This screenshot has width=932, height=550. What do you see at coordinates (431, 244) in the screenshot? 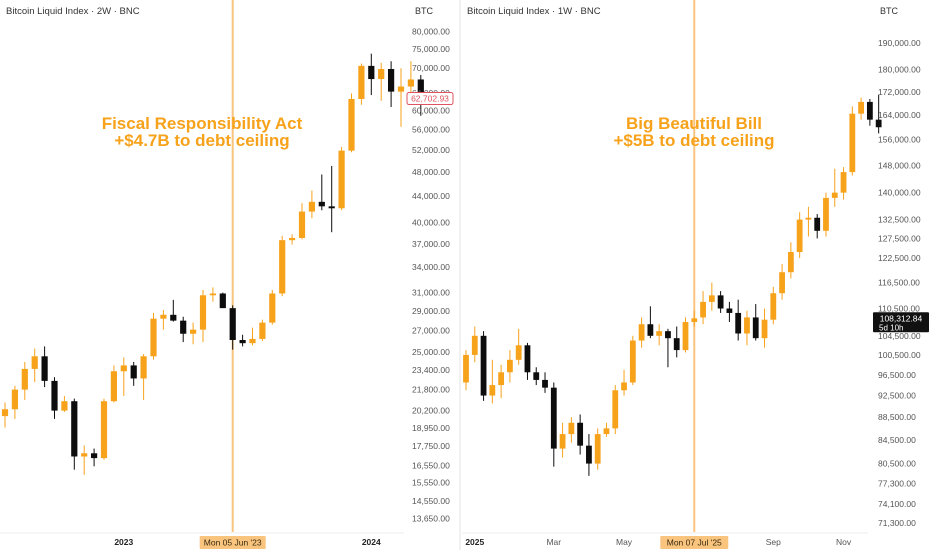
I see `left-y-tick-label: 37,000.00` at bounding box center [431, 244].